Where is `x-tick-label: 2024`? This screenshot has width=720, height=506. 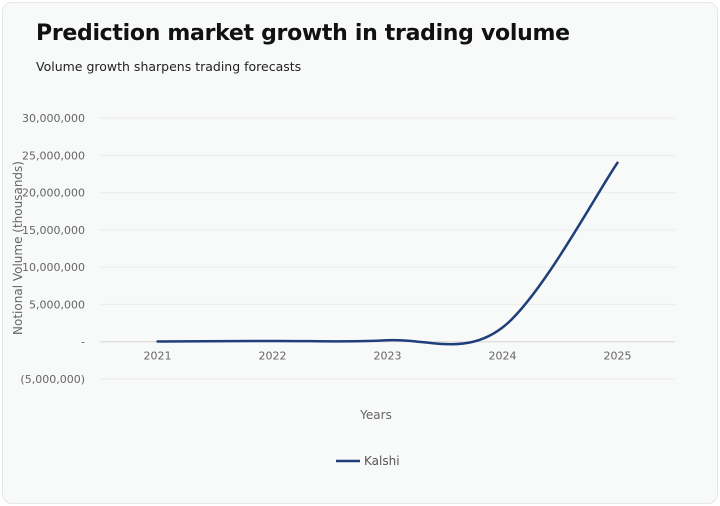 x-tick-label: 2024 is located at coordinates (503, 356).